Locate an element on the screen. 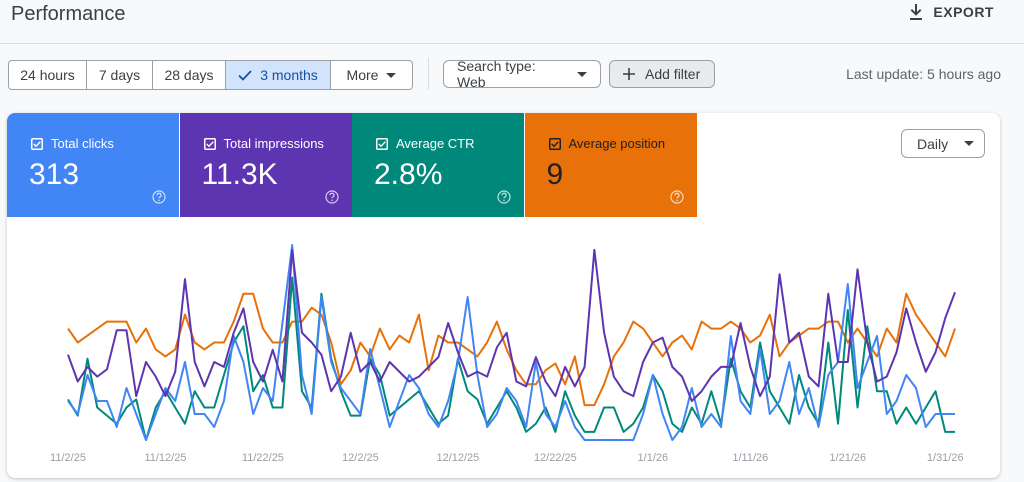  x-tick-label: 11/2/25 is located at coordinates (68, 458).